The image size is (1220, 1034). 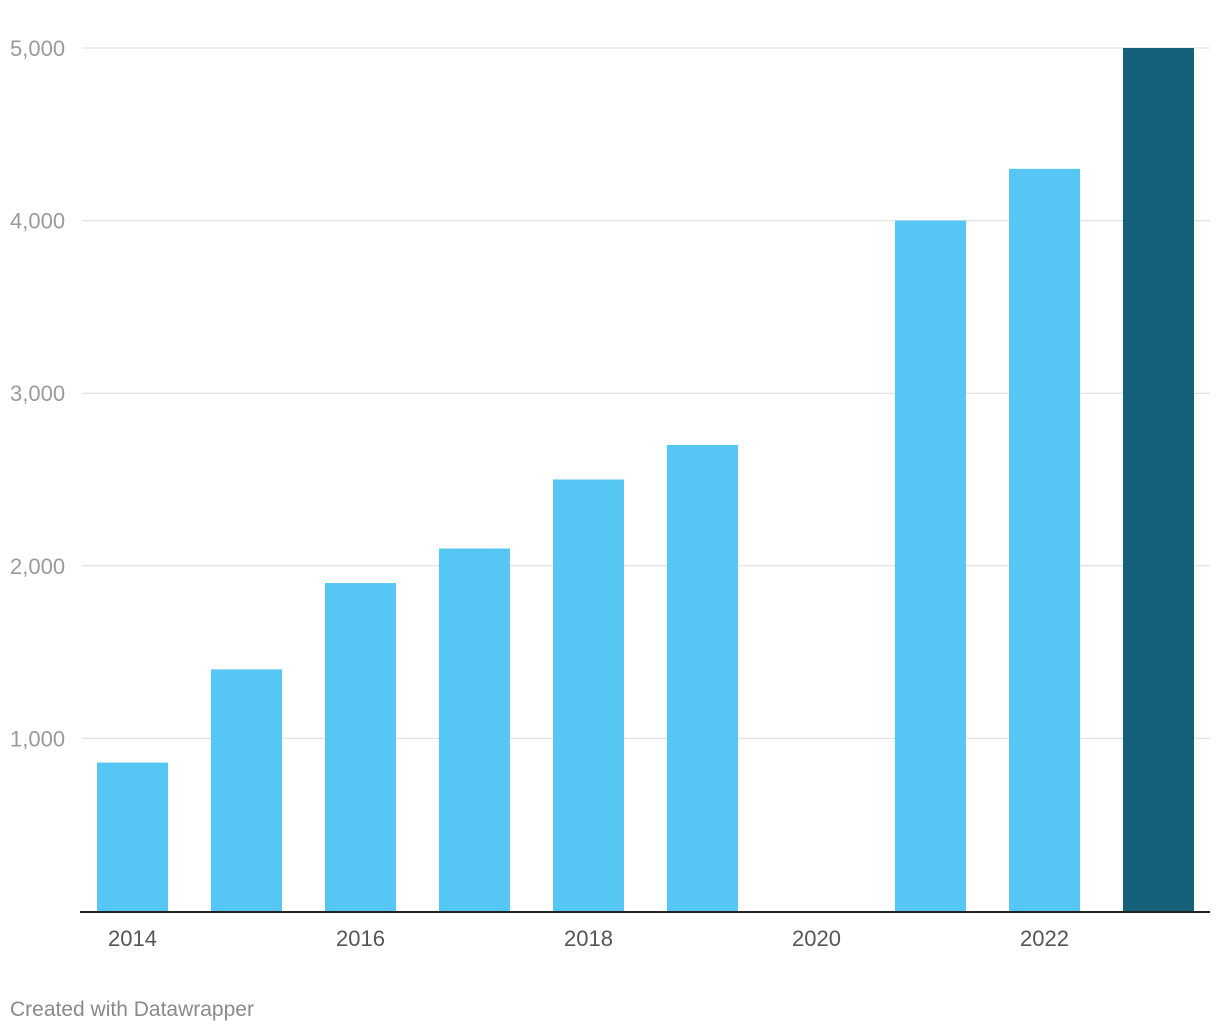 What do you see at coordinates (816, 938) in the screenshot?
I see `x-tick-label: 2020` at bounding box center [816, 938].